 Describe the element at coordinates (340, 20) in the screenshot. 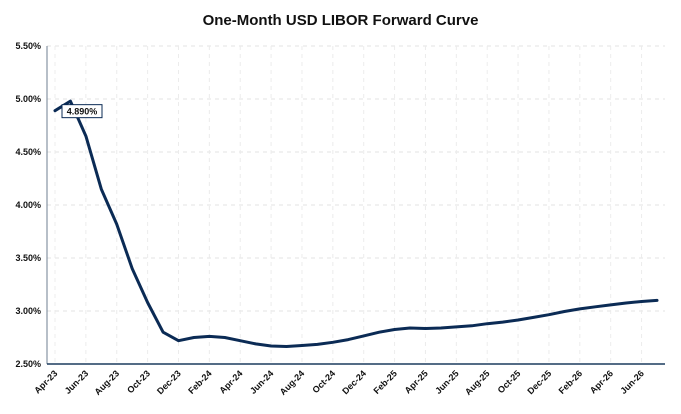

I see `chart-title: One-Month USD LIBOR Forward Curve` at that location.